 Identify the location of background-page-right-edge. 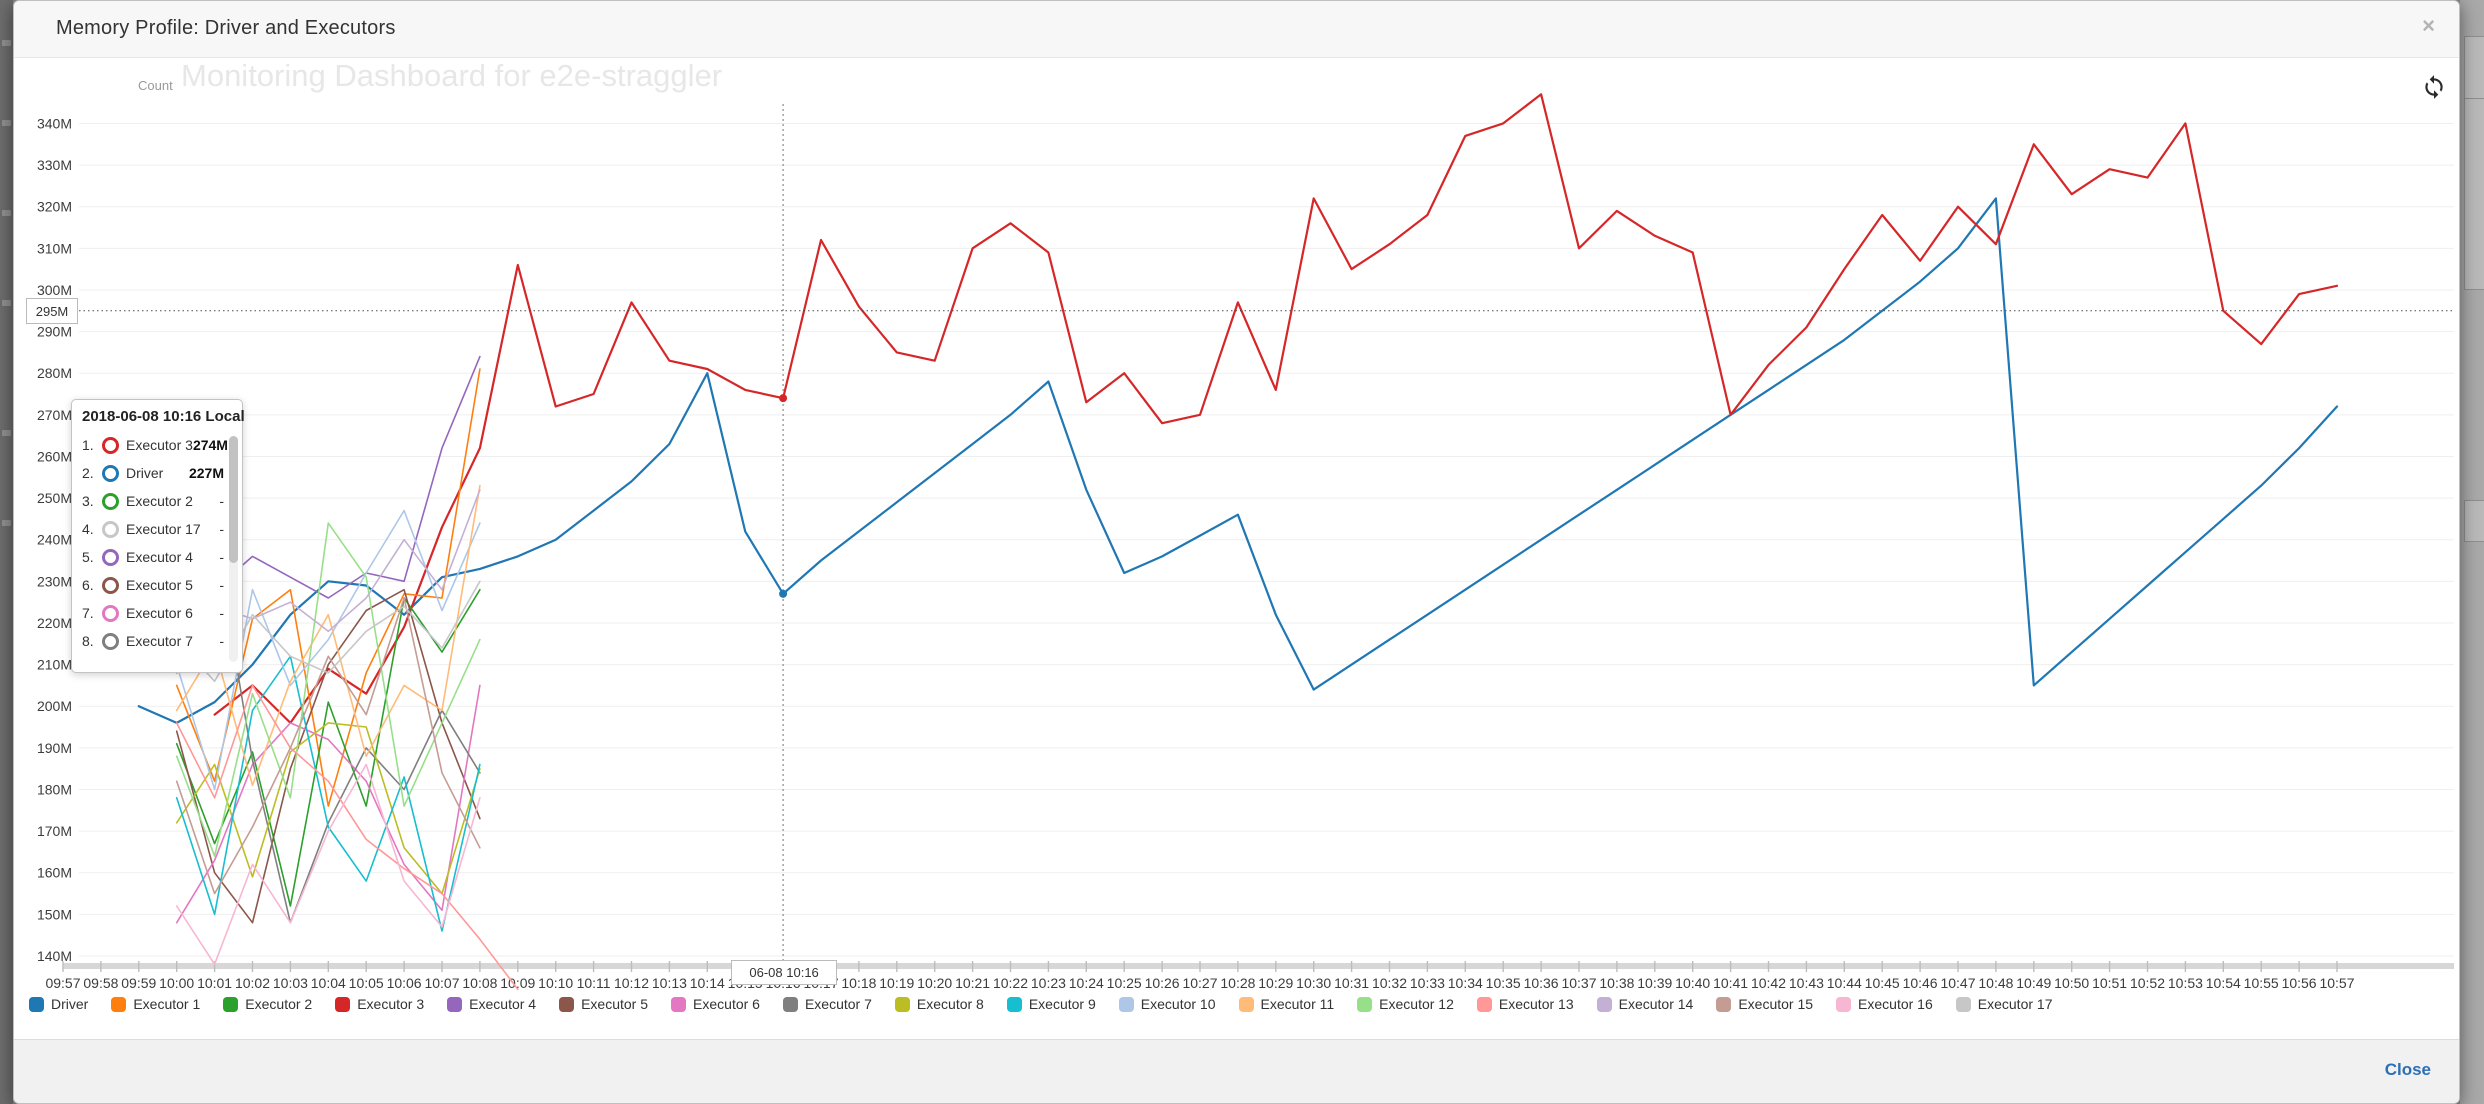
(2472, 552).